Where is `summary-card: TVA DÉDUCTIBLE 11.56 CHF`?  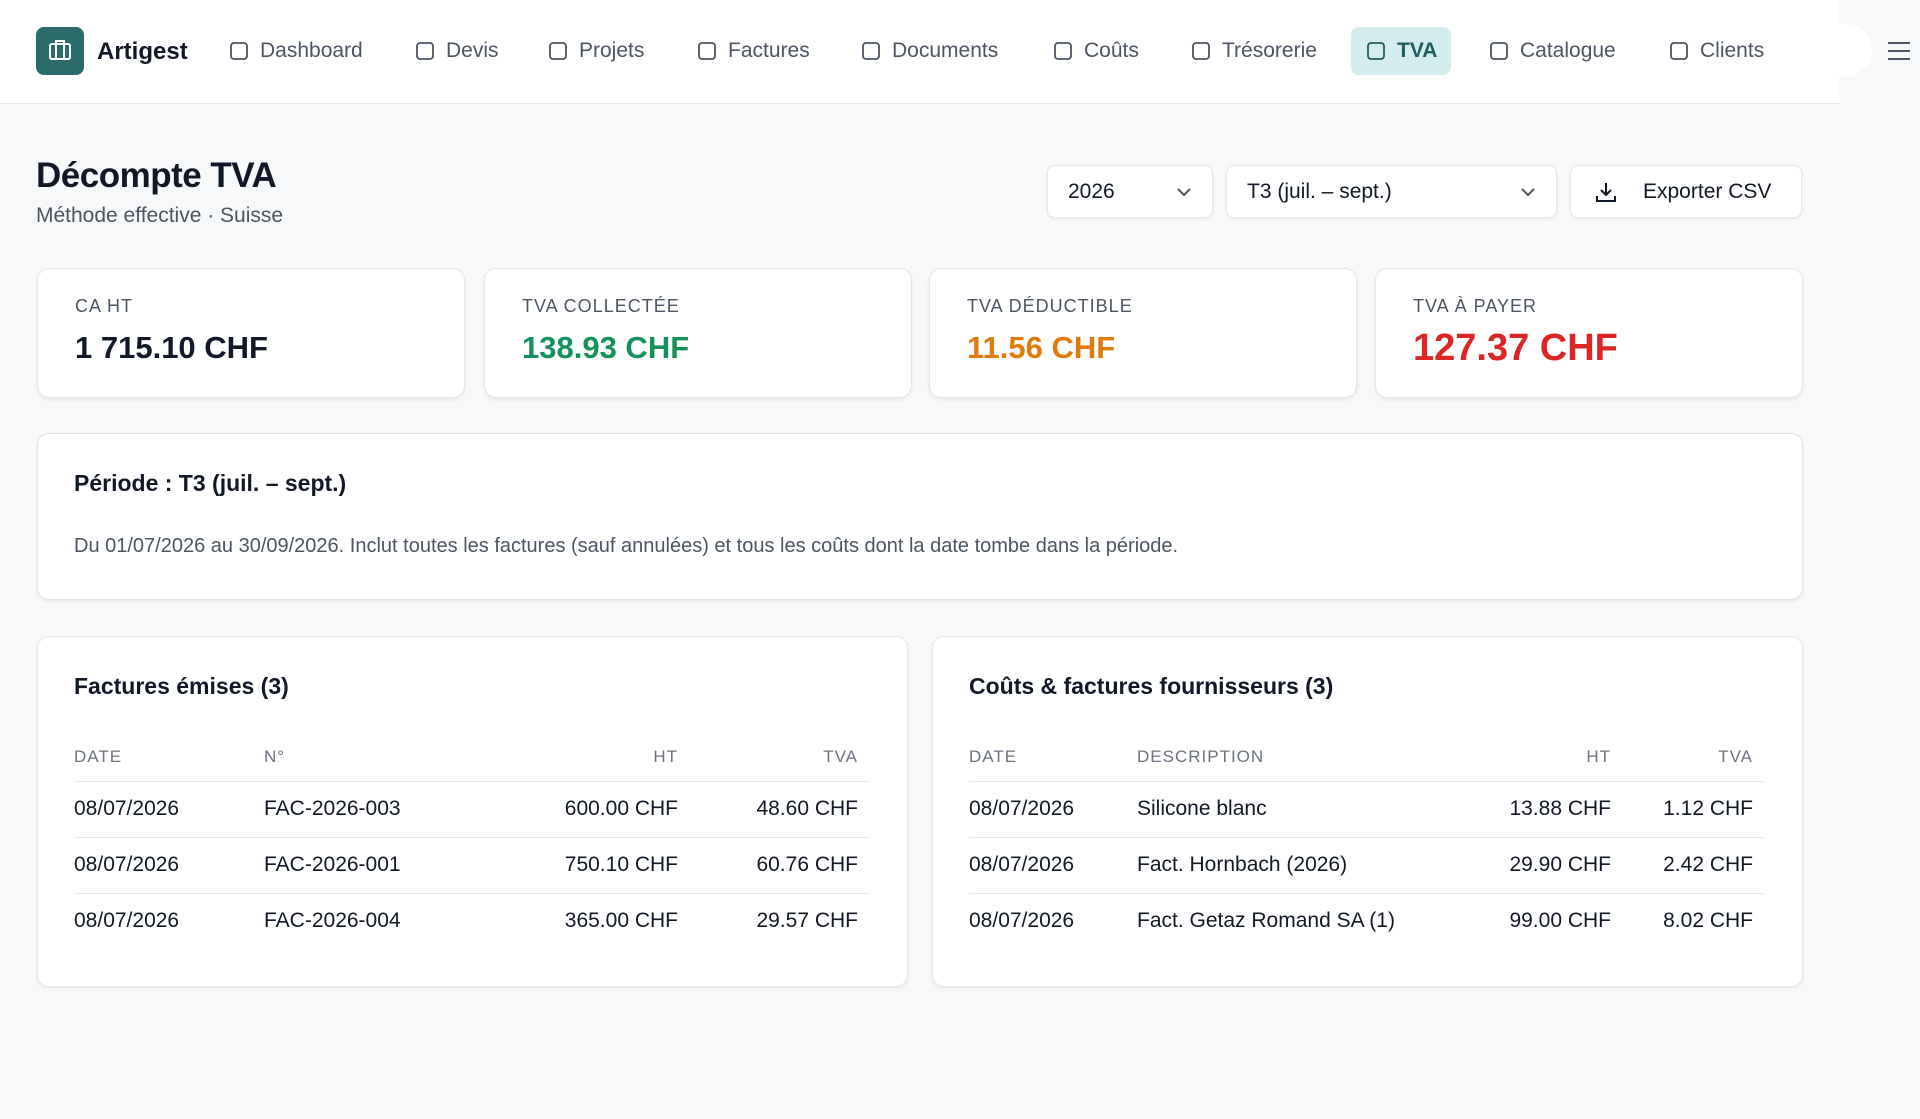 summary-card: TVA DÉDUCTIBLE 11.56 CHF is located at coordinates (1143, 333).